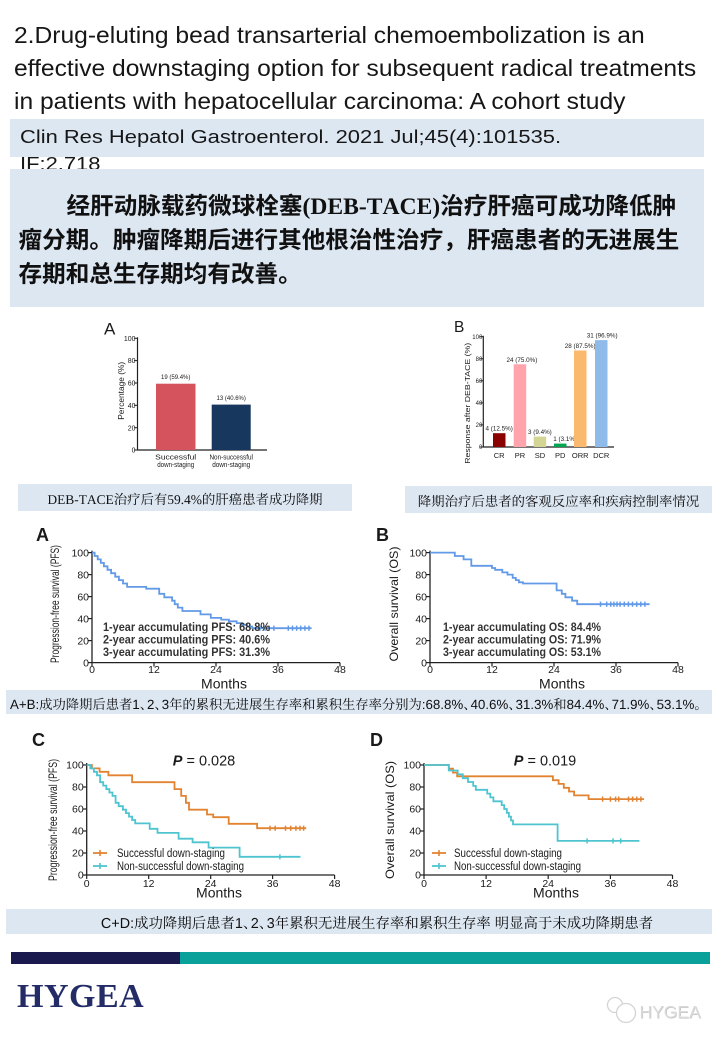 The height and width of the screenshot is (1040, 720). I want to click on svg-text: 24 (75.0%), so click(521, 360).